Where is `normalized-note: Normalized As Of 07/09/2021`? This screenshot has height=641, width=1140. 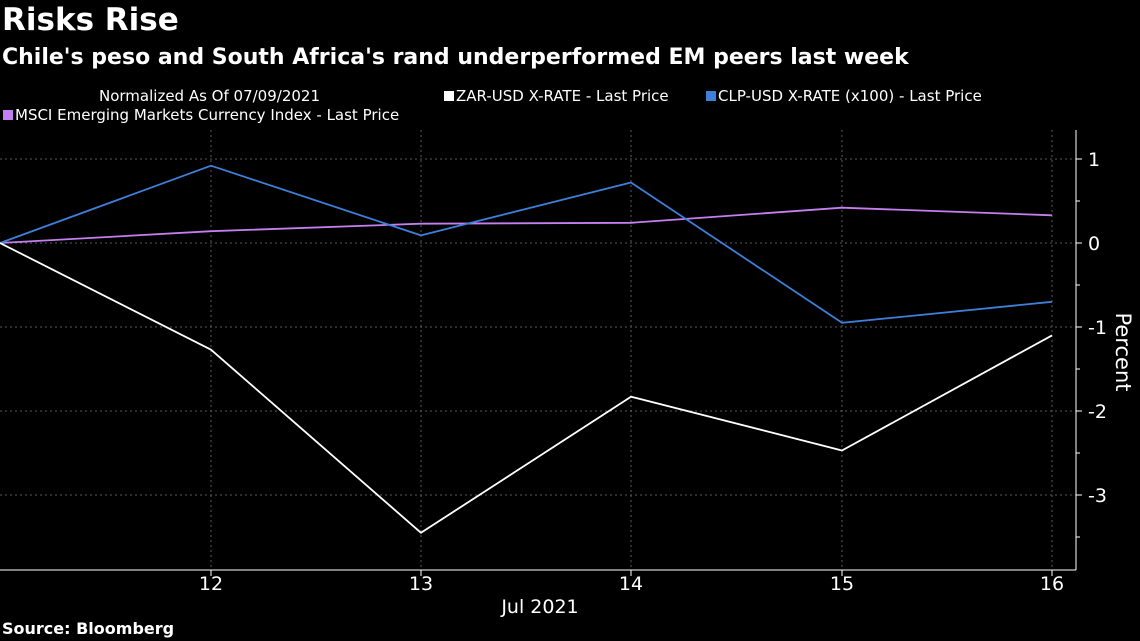 normalized-note: Normalized As Of 07/09/2021 is located at coordinates (209, 96).